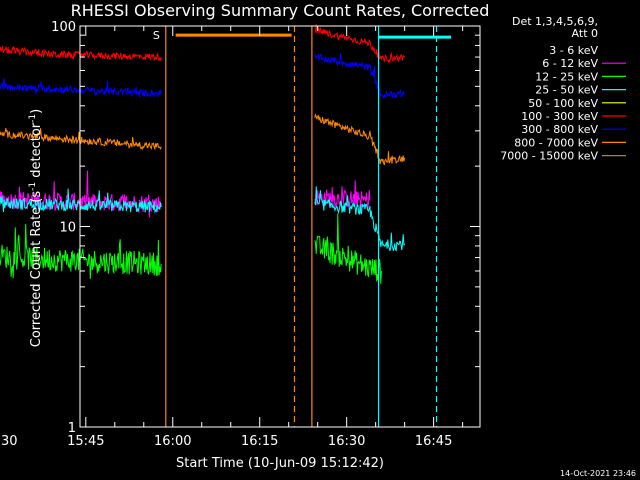 The image size is (640, 480). I want to click on legend-entry-label: 300 - 800 keV, so click(559, 129).